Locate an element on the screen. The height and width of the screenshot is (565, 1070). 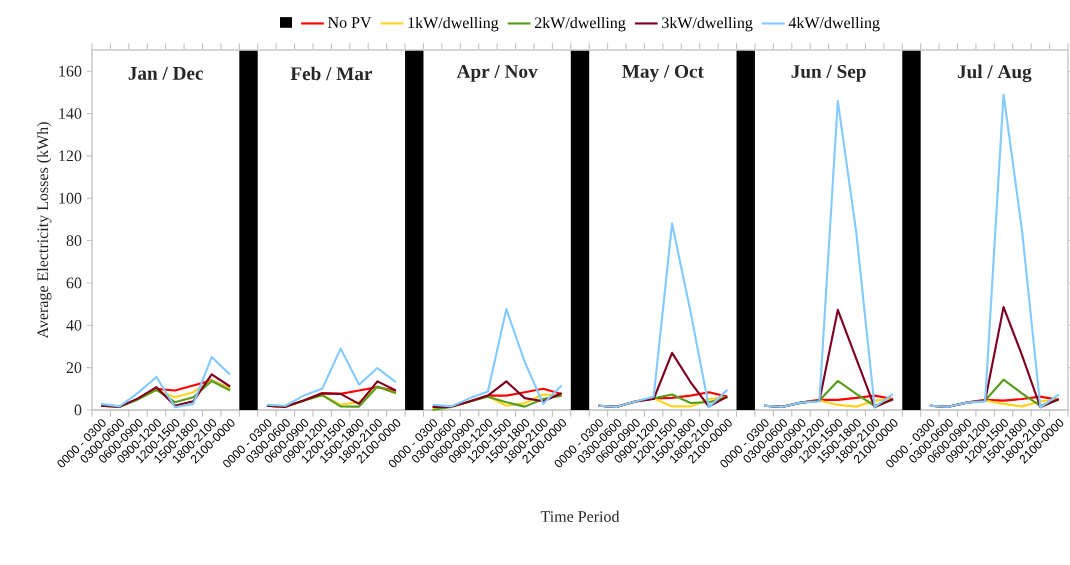
legend-label: No PV is located at coordinates (350, 22).